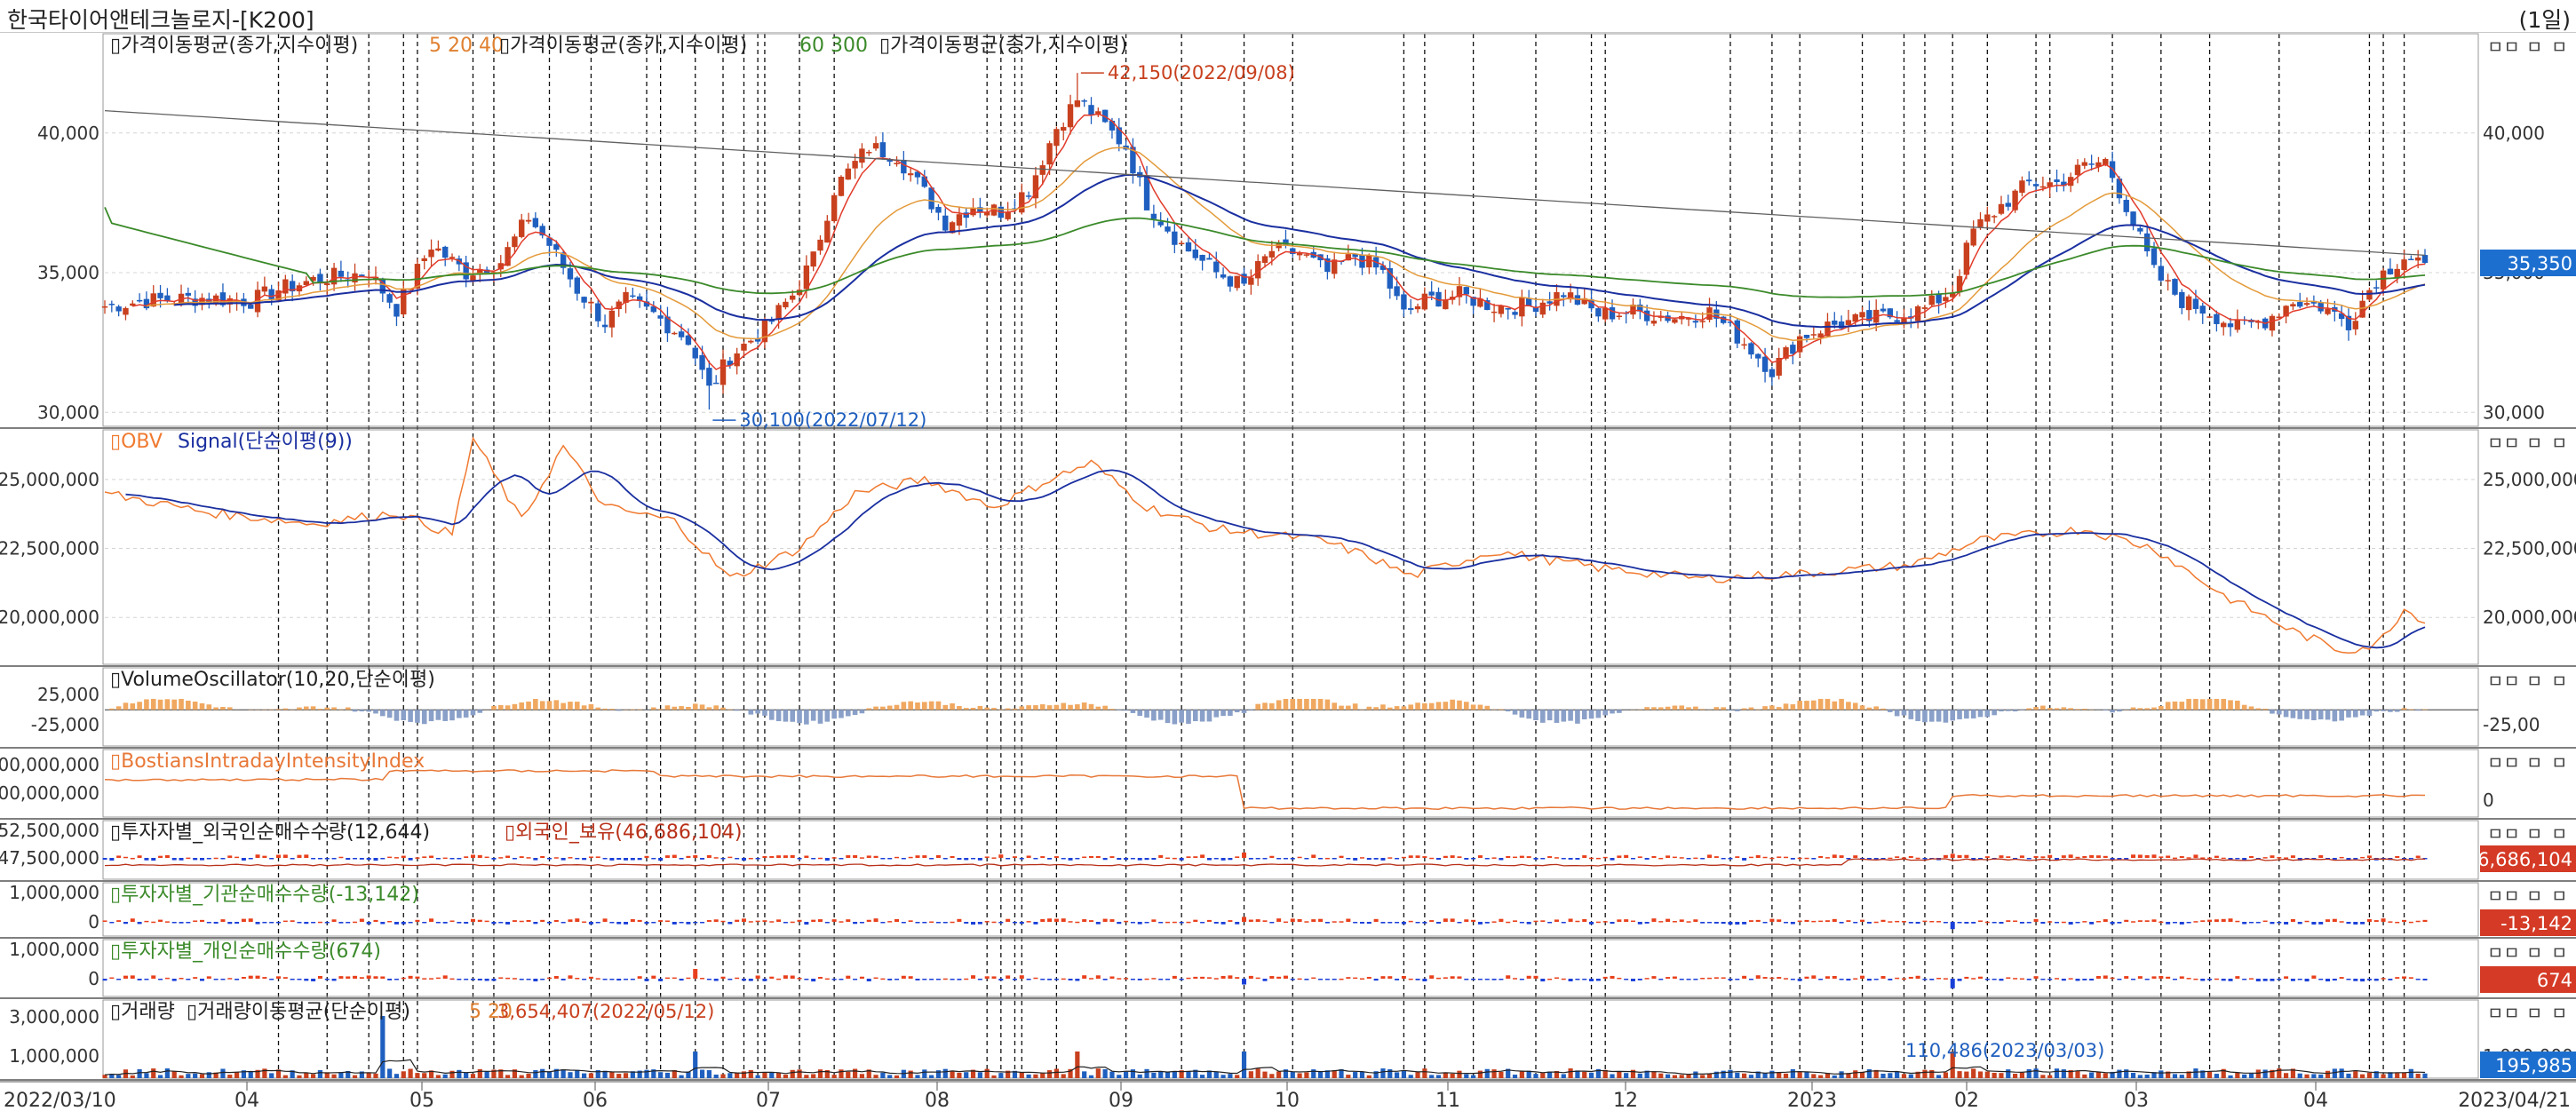  I want to click on vo-ytick-label-right: -25,00, so click(2511, 725).